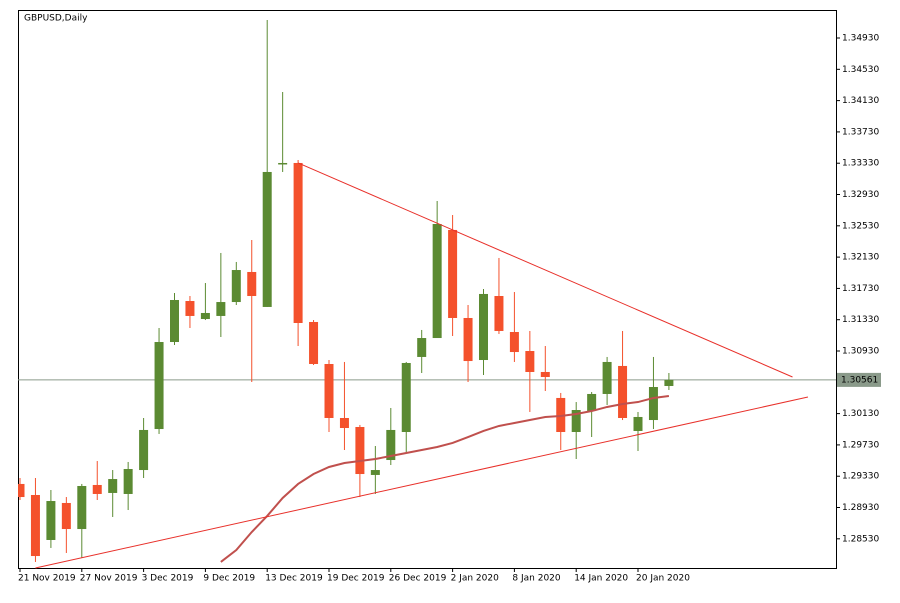 The image size is (900, 603). What do you see at coordinates (860, 195) in the screenshot?
I see `y-tick-label: 1.32930` at bounding box center [860, 195].